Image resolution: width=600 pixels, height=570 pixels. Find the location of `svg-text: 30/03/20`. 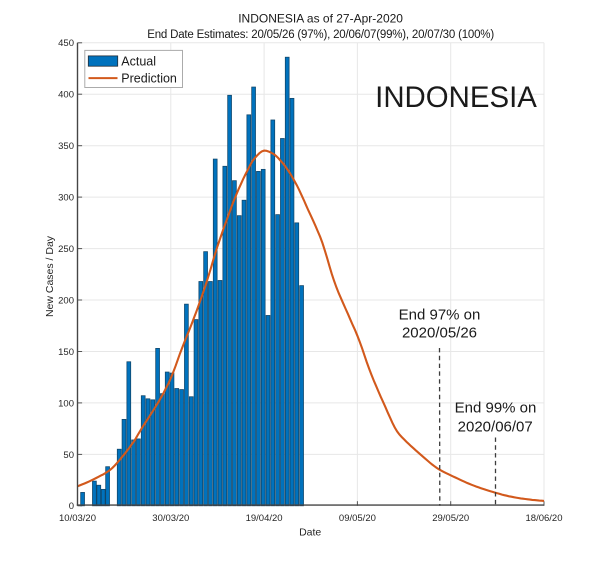

svg-text: 30/03/20 is located at coordinates (170, 518).